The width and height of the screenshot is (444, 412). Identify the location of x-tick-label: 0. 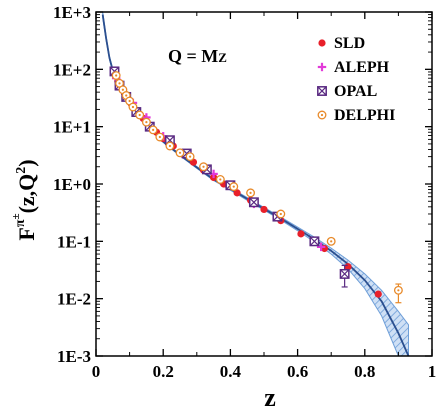
(96, 371).